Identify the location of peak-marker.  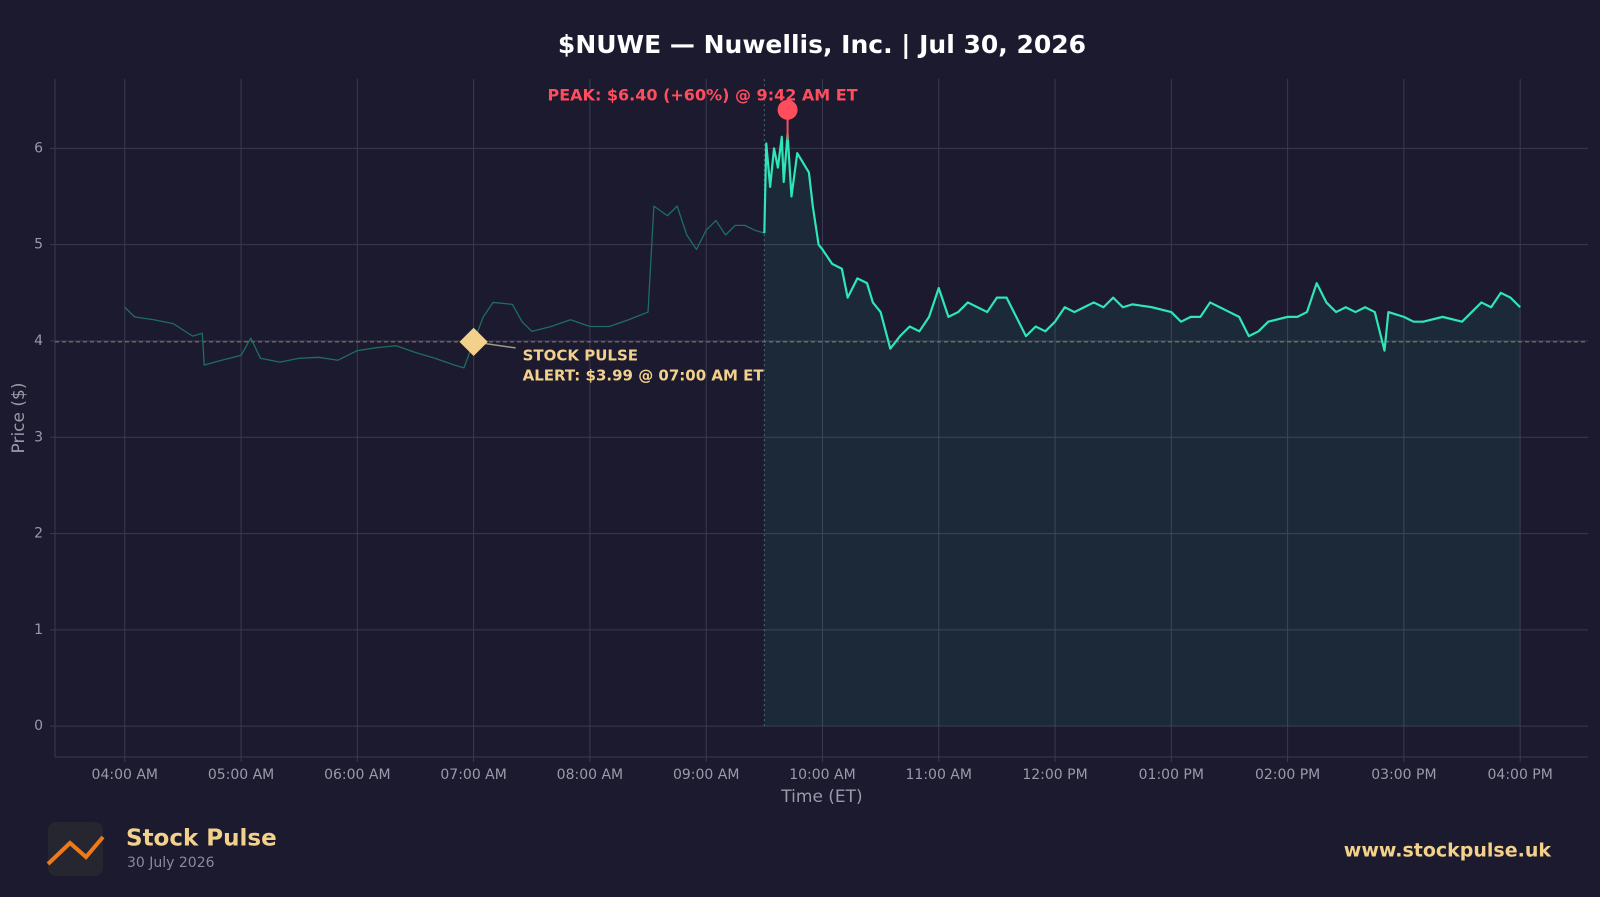
(787, 109).